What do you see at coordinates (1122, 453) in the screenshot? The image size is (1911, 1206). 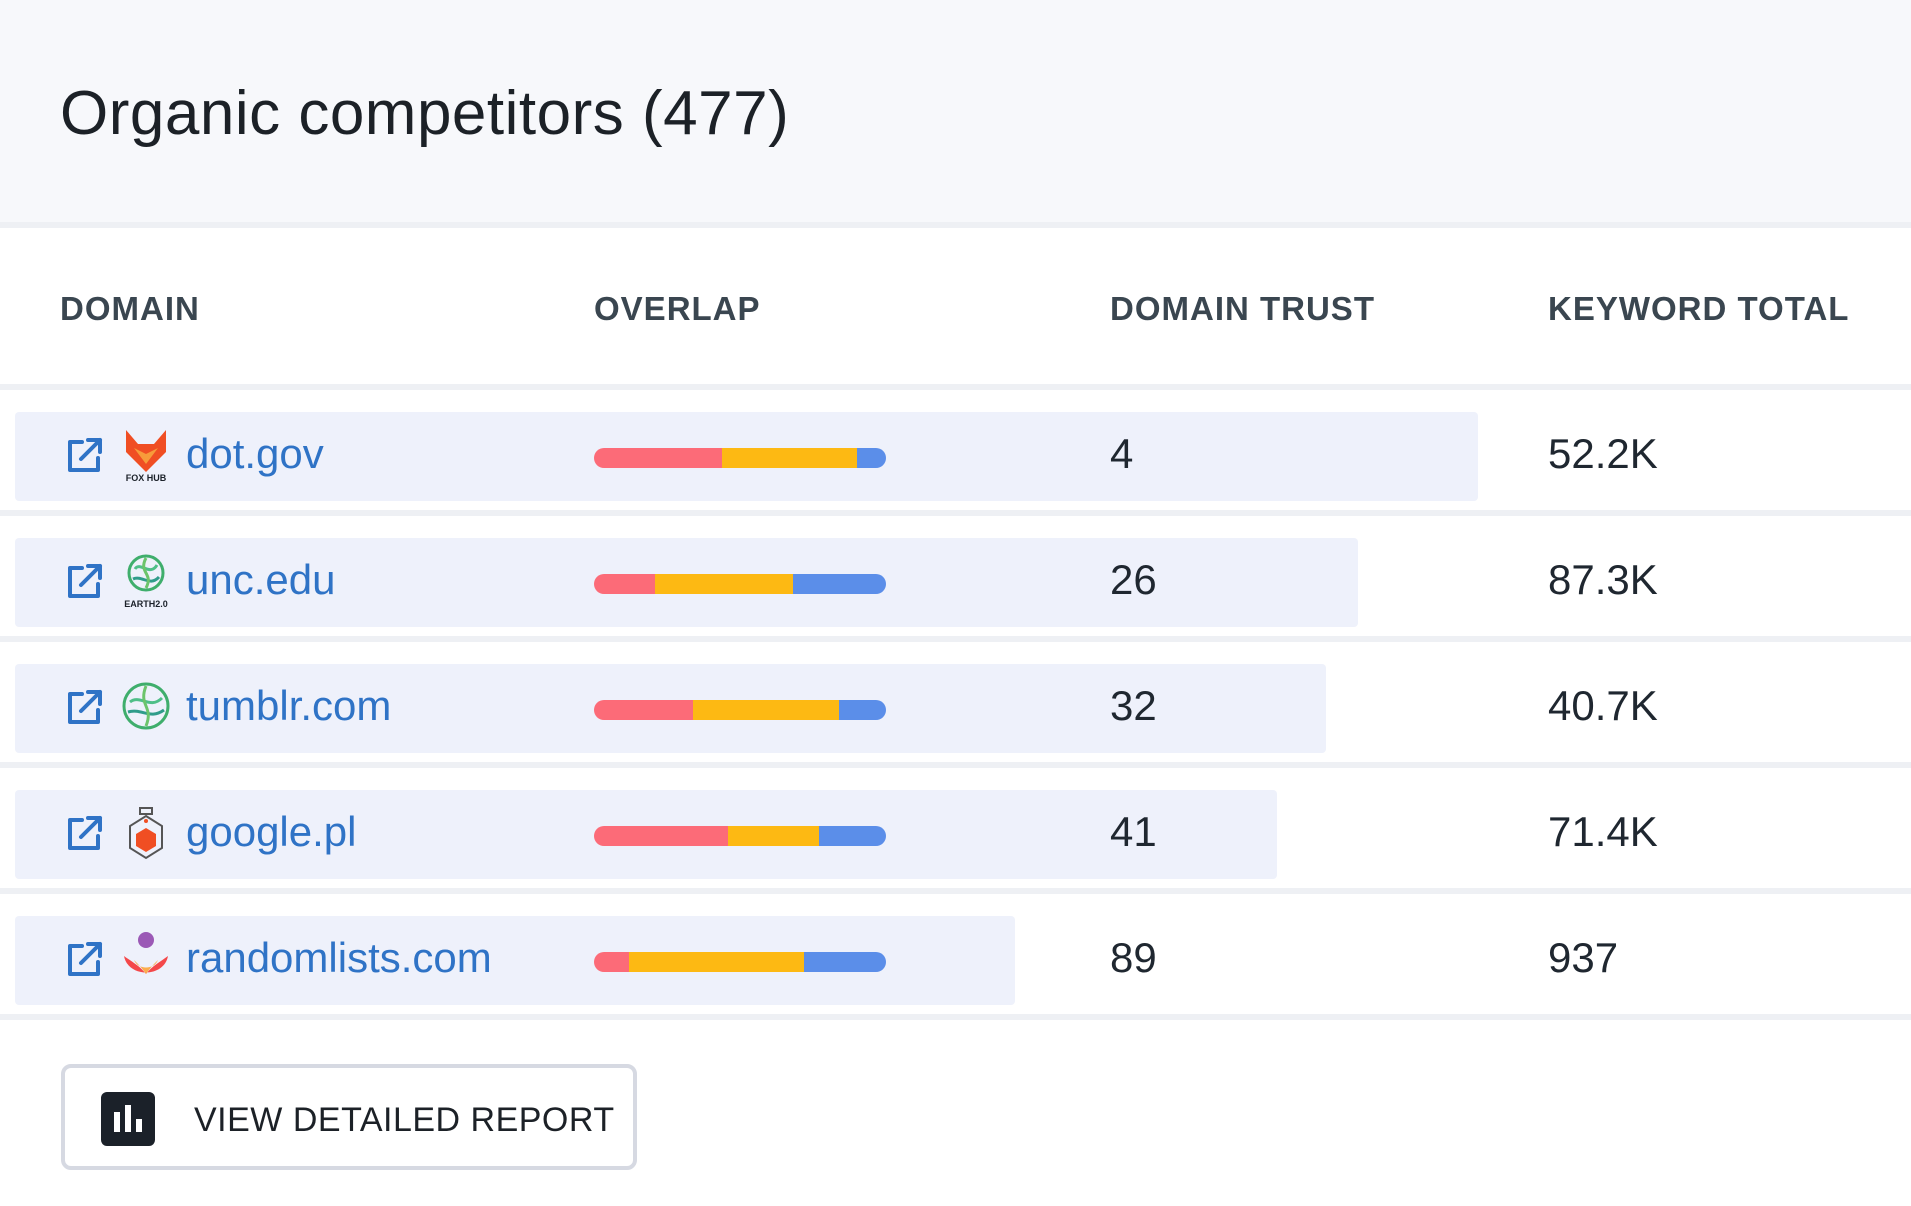 I see `domain-trust-value: 4` at bounding box center [1122, 453].